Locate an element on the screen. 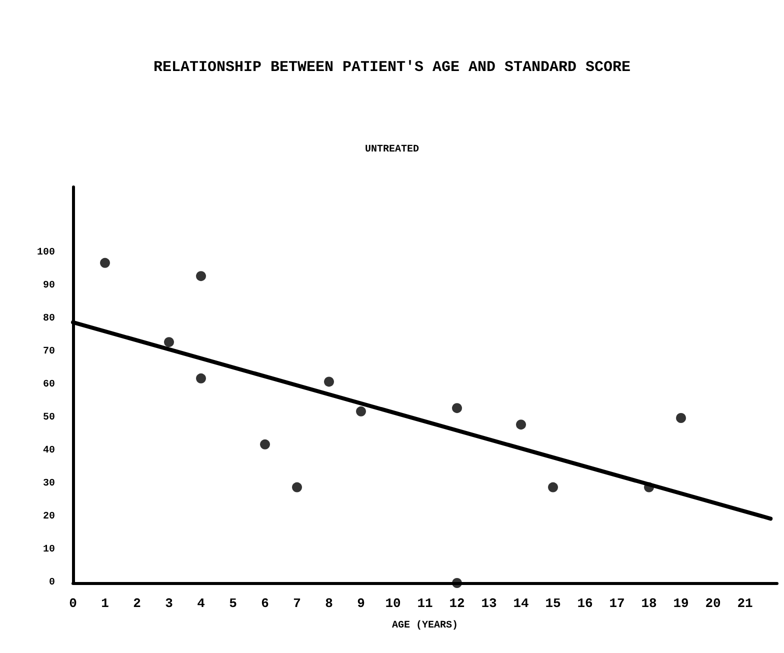 The width and height of the screenshot is (784, 653). x-tick-label: 18 is located at coordinates (649, 603).